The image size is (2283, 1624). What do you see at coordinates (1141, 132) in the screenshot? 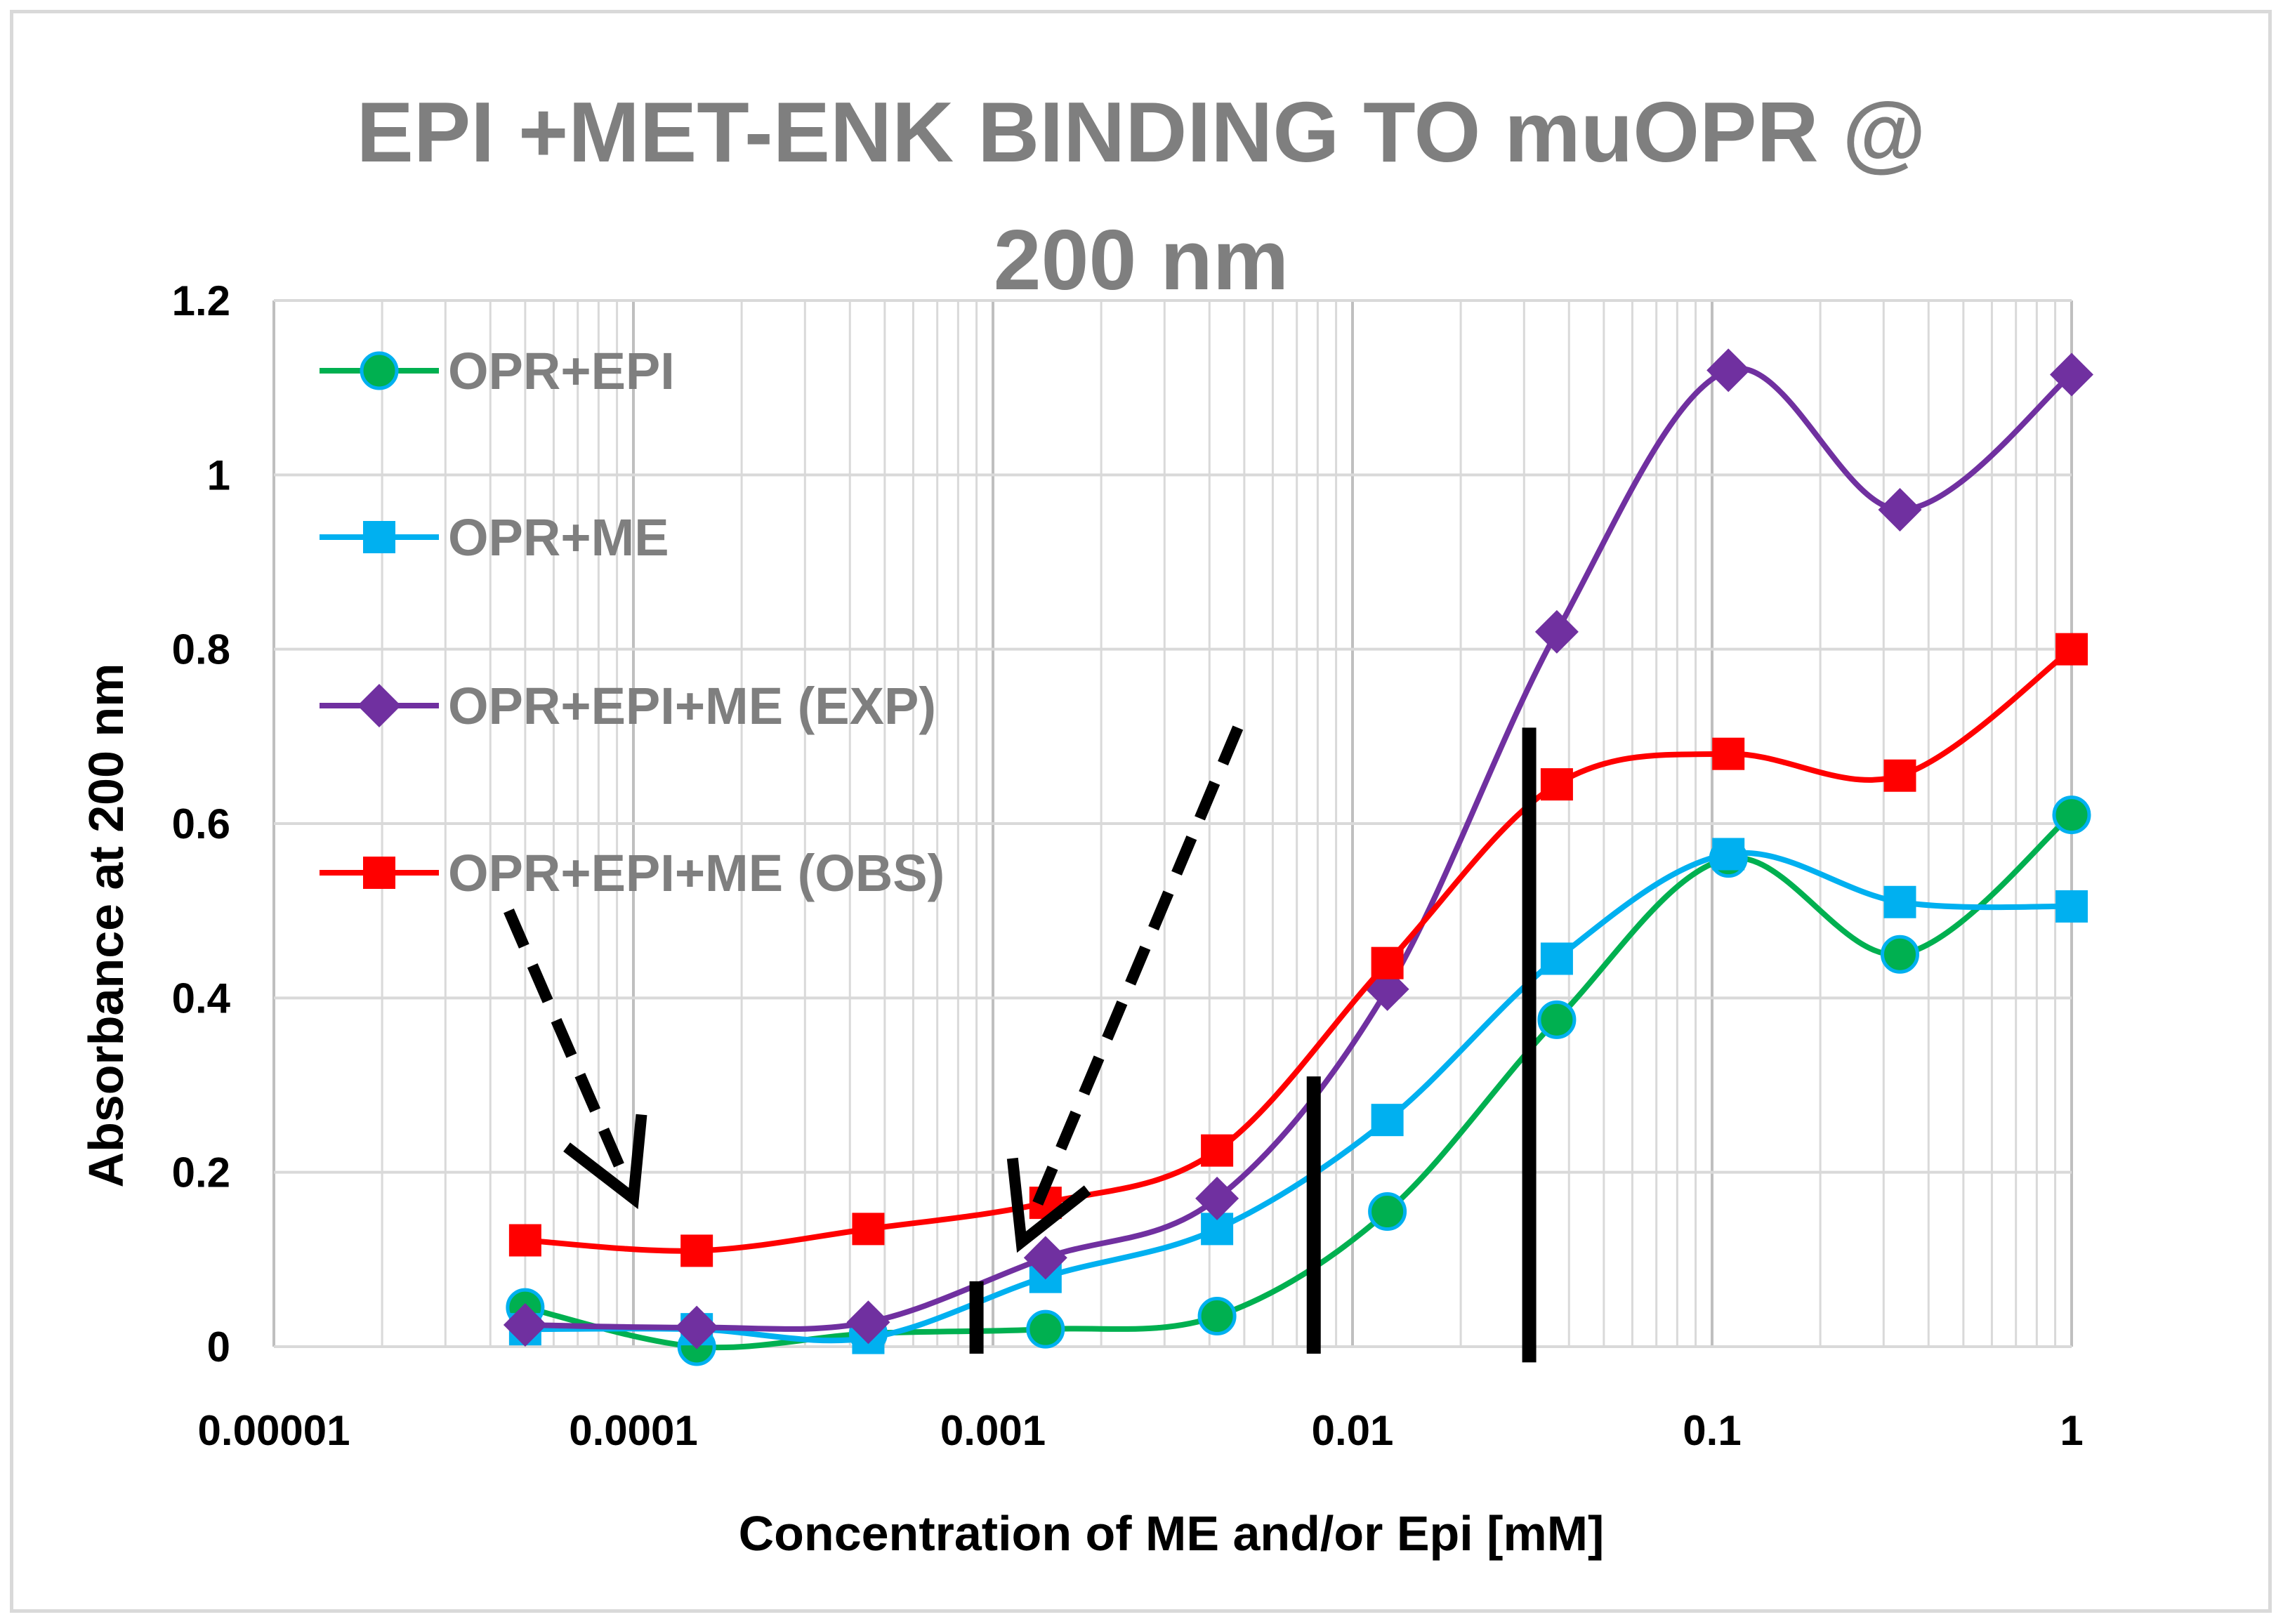
I see `chart-title-line-1: EPI +MET-ENK BINDING TO muOPR @` at bounding box center [1141, 132].